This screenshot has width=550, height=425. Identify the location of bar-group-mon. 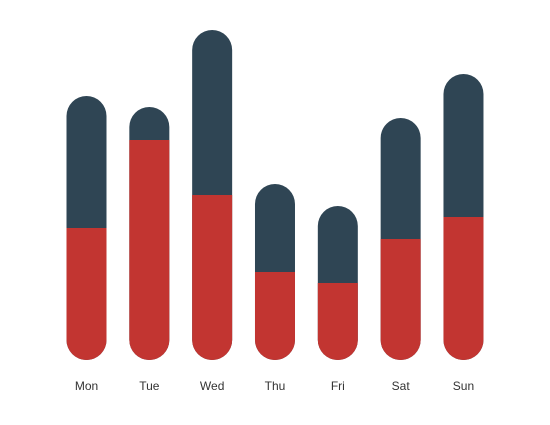
(86, 228).